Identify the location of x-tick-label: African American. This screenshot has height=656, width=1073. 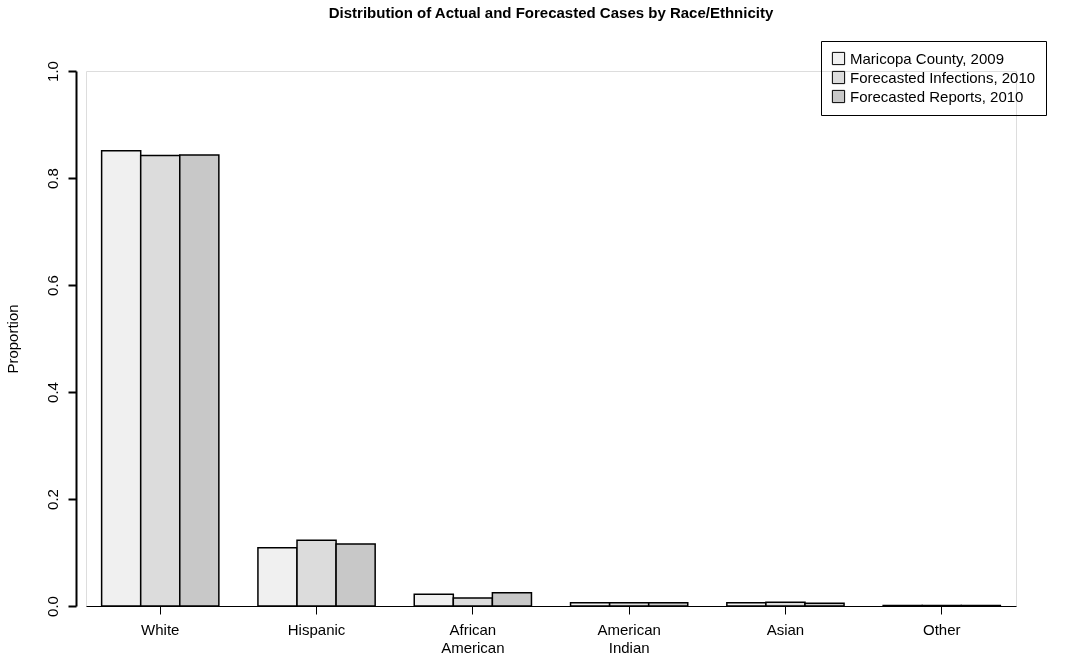
(473, 638).